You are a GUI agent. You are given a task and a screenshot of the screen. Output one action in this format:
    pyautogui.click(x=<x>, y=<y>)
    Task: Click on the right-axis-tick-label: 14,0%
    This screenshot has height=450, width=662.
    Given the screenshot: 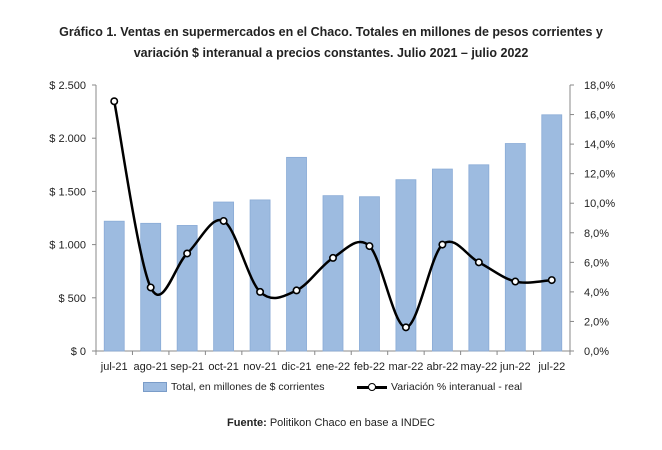 What is the action you would take?
    pyautogui.click(x=599, y=145)
    